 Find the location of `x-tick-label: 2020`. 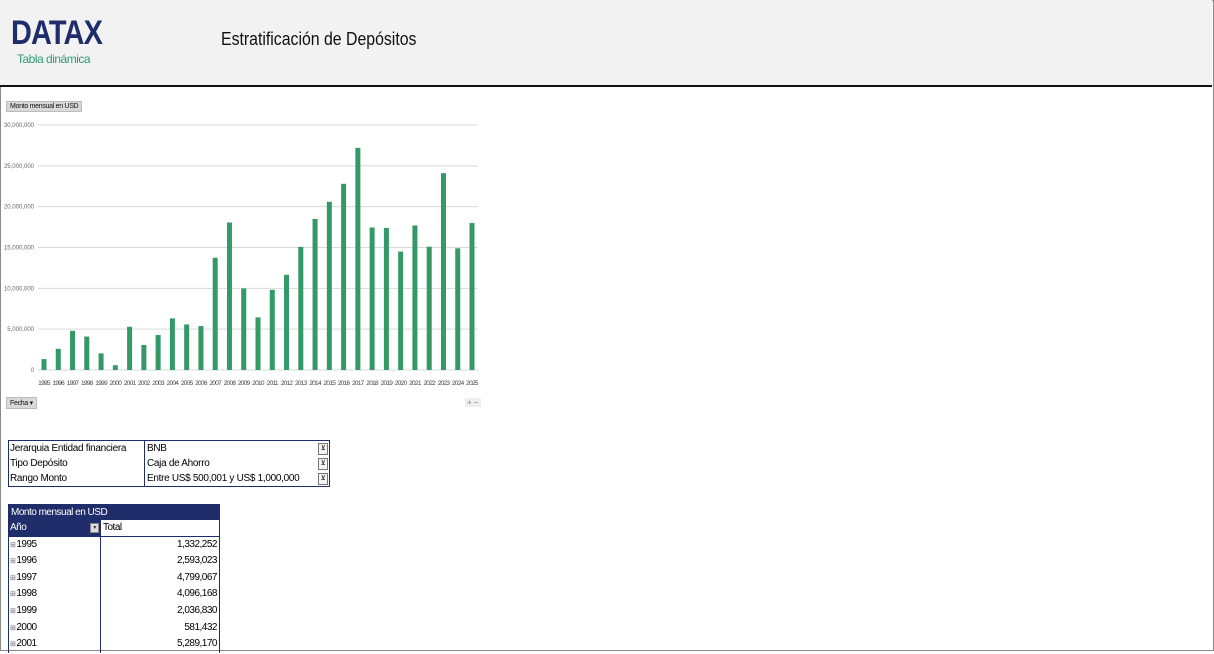

x-tick-label: 2020 is located at coordinates (401, 383).